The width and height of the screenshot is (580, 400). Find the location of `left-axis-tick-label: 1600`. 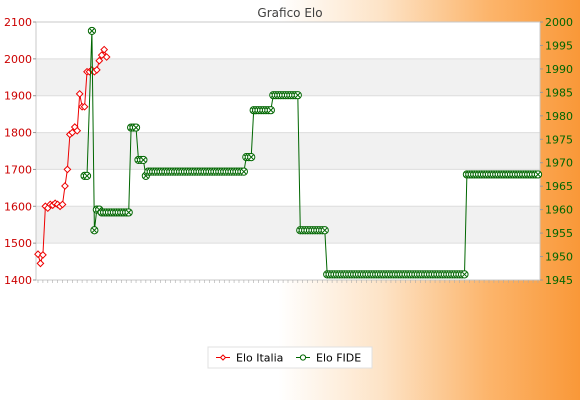

left-axis-tick-label: 1600 is located at coordinates (18, 206).